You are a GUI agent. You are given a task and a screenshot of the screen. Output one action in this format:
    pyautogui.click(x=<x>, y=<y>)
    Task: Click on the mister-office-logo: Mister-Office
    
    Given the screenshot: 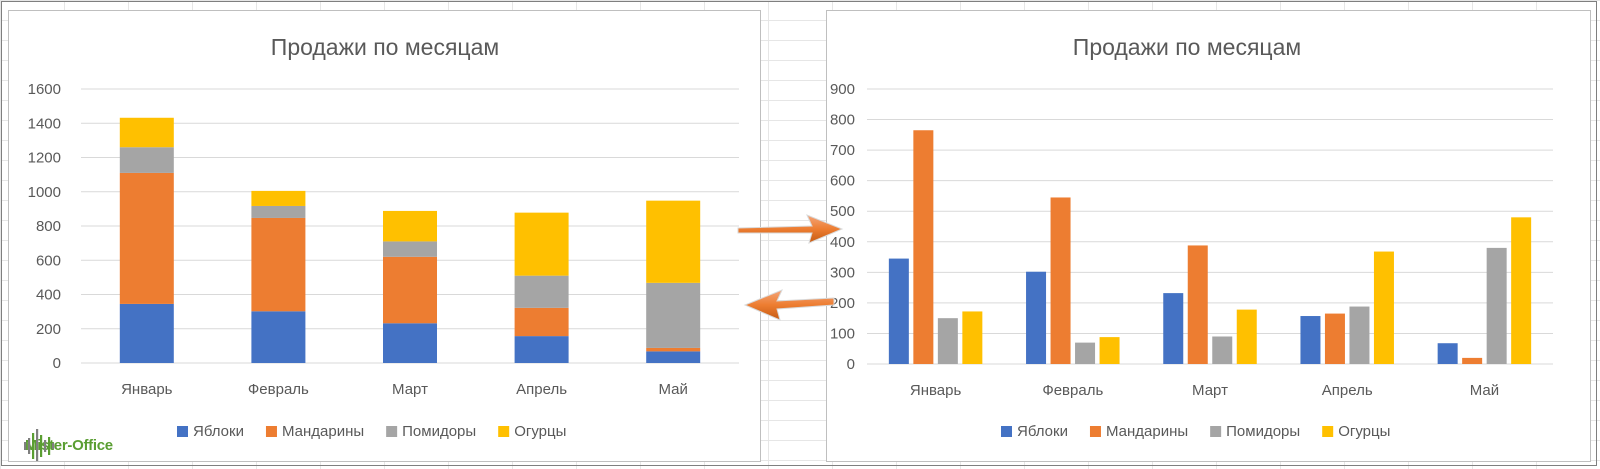 What is the action you would take?
    pyautogui.click(x=68, y=445)
    